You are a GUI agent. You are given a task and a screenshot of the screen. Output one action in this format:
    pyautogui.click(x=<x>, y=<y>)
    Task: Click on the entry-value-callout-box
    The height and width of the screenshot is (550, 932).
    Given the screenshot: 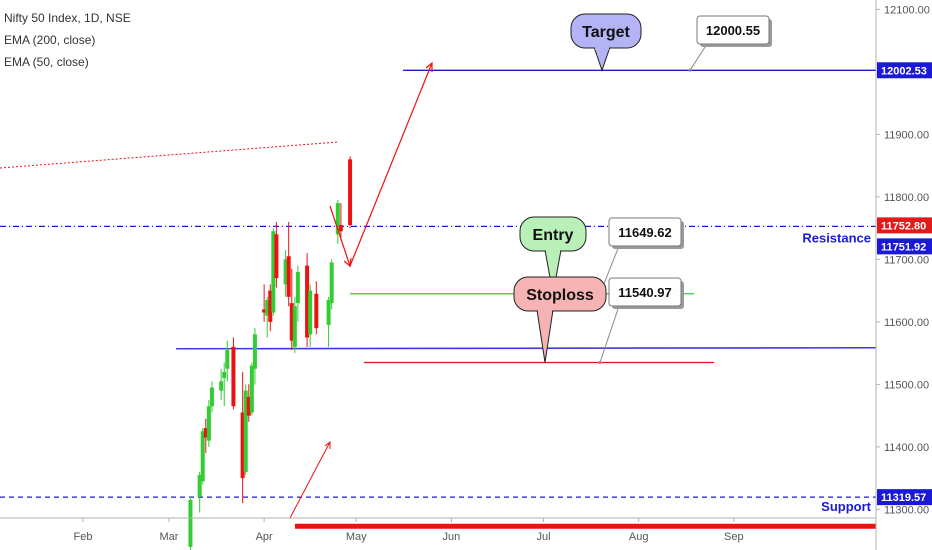 What is the action you would take?
    pyautogui.click(x=645, y=232)
    